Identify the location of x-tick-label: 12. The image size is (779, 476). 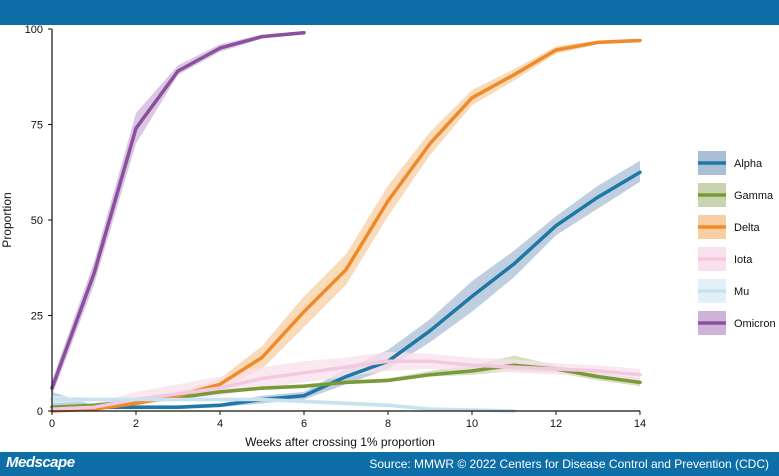
(556, 424).